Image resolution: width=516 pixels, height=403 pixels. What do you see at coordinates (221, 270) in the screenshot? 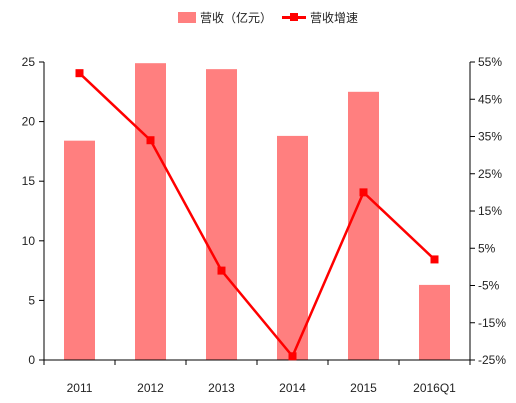
I see `growth-point-2013` at bounding box center [221, 270].